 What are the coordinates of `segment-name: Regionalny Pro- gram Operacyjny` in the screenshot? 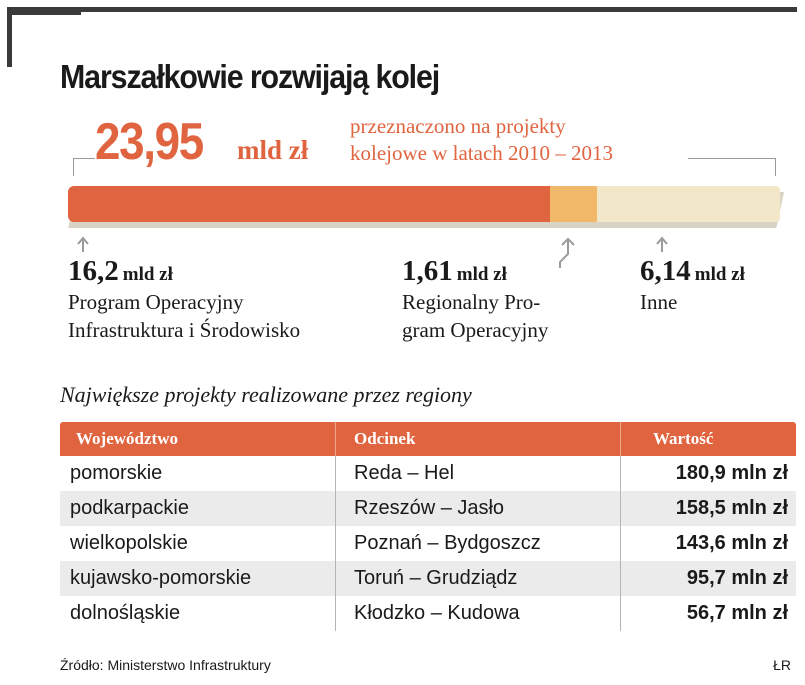 It's located at (475, 316).